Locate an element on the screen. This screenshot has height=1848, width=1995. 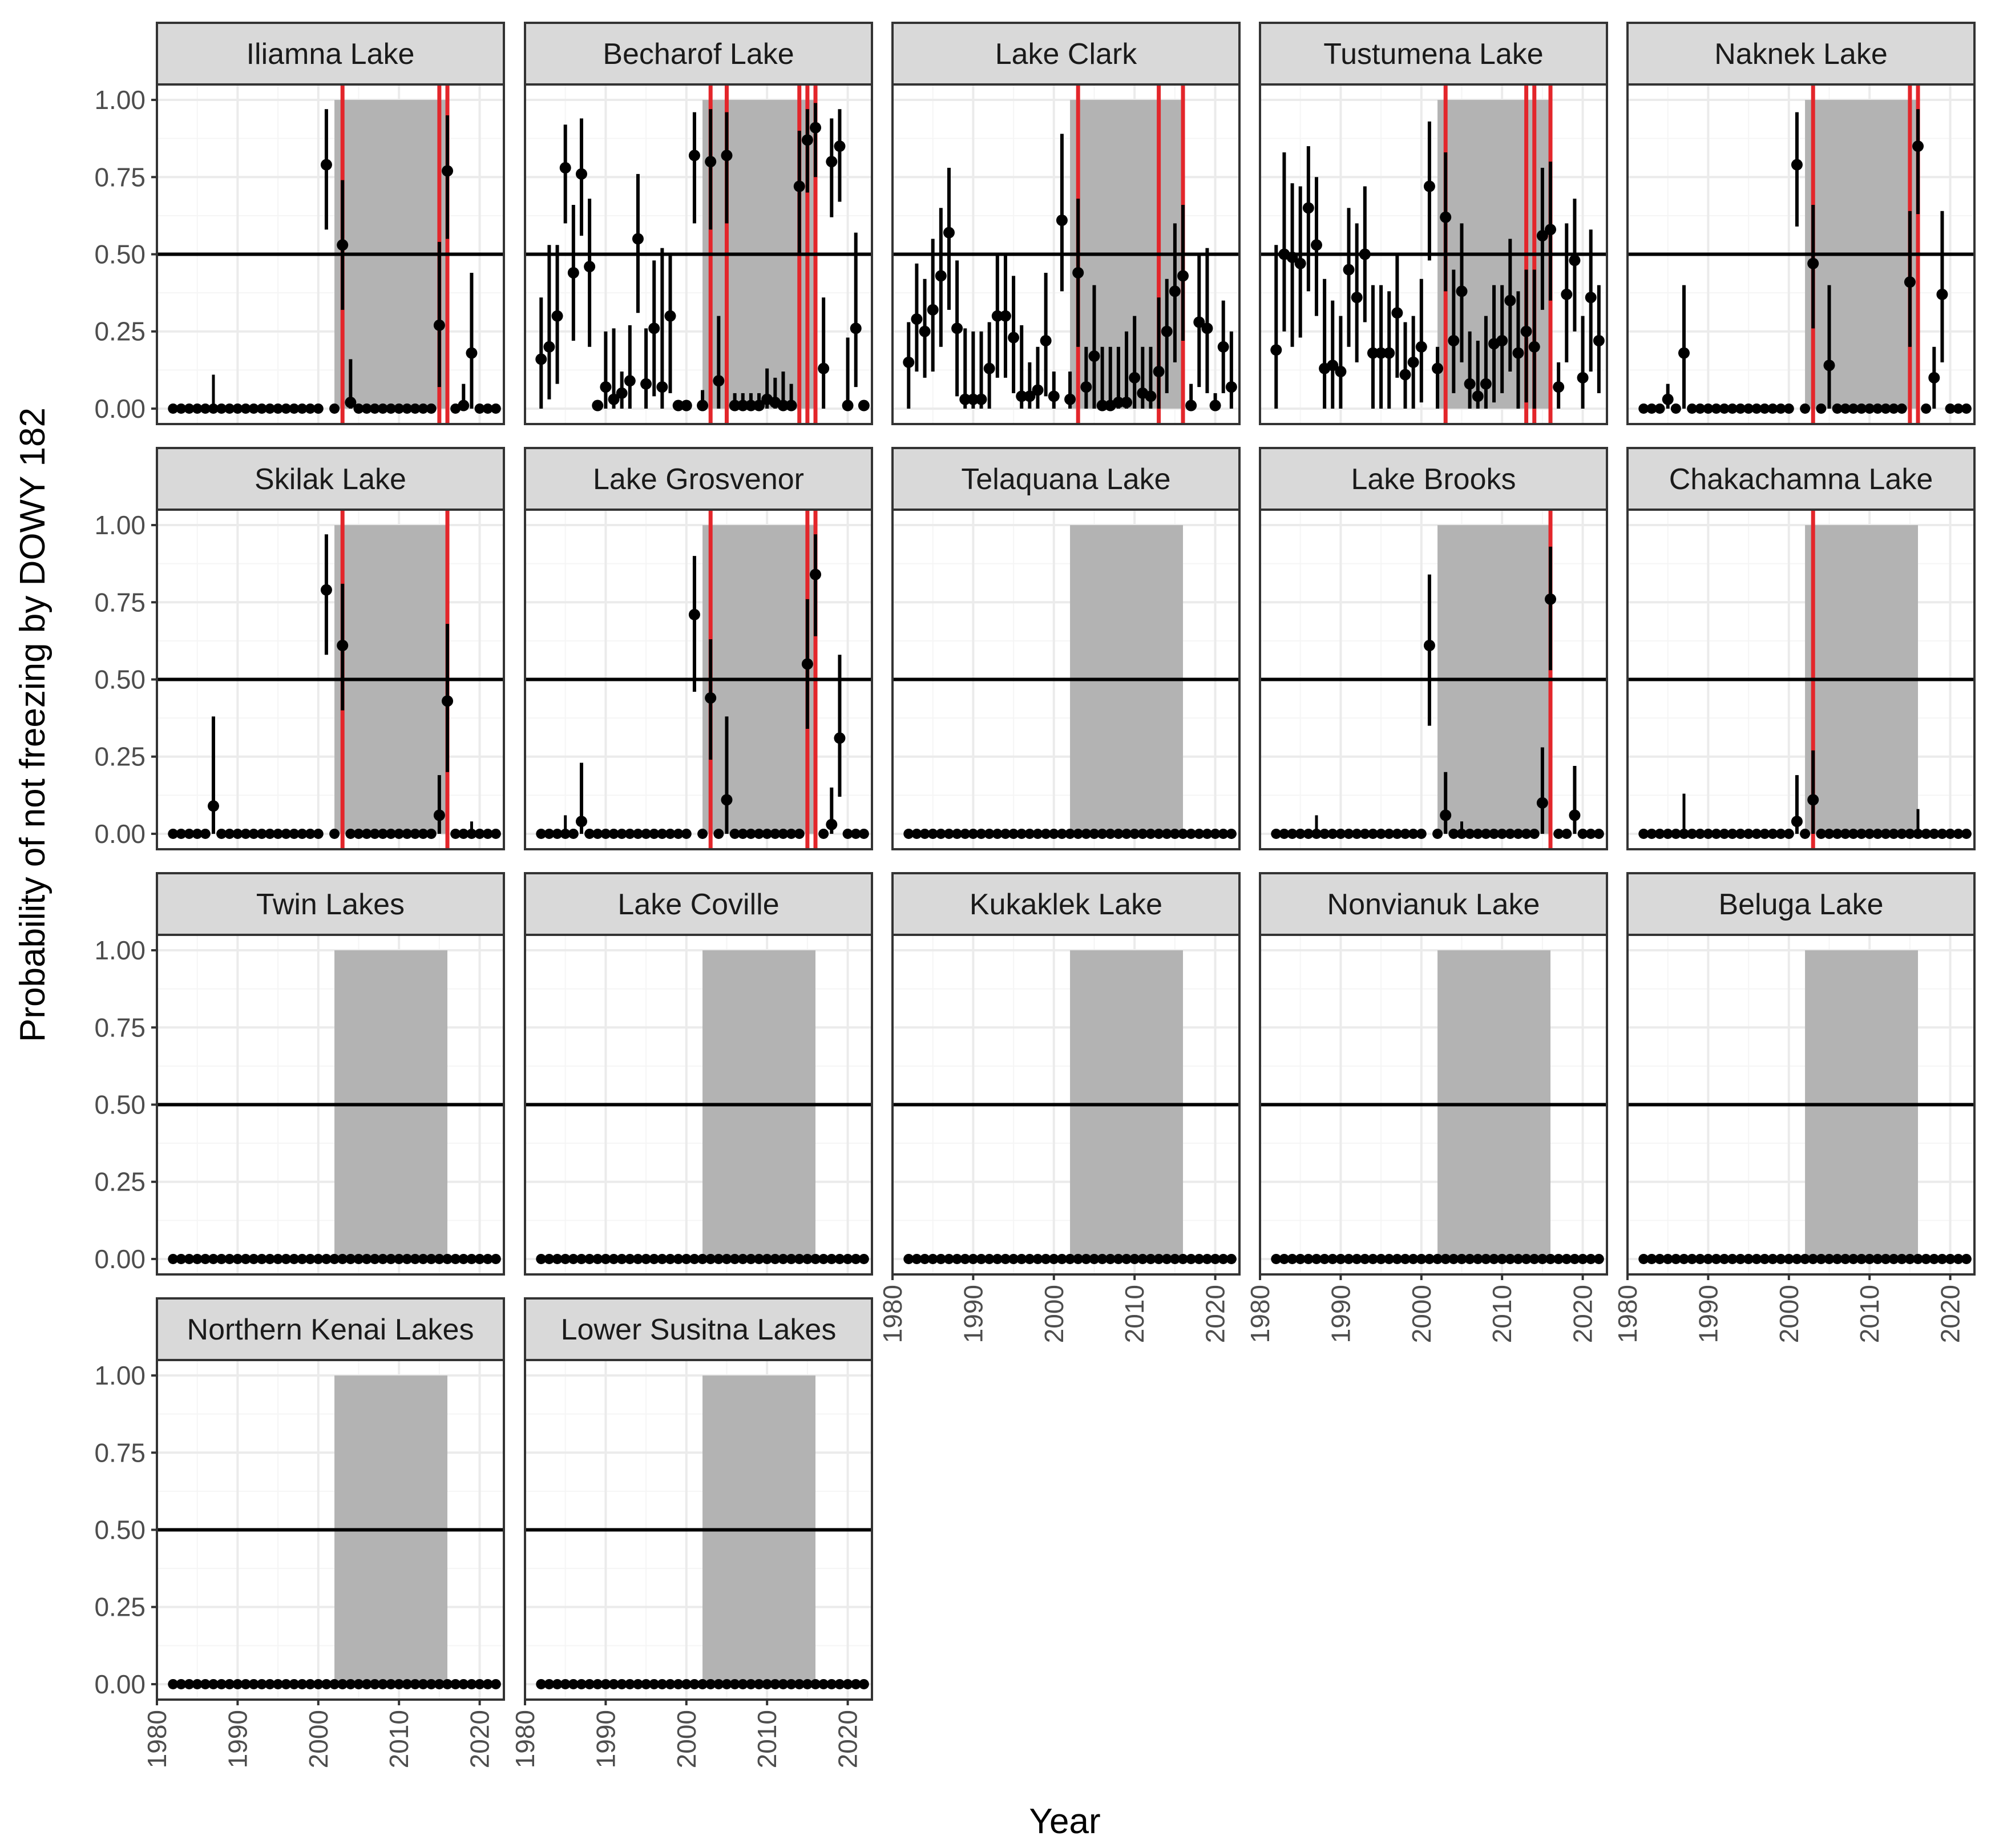
y-tick-label: 0.75 is located at coordinates (120, 177).